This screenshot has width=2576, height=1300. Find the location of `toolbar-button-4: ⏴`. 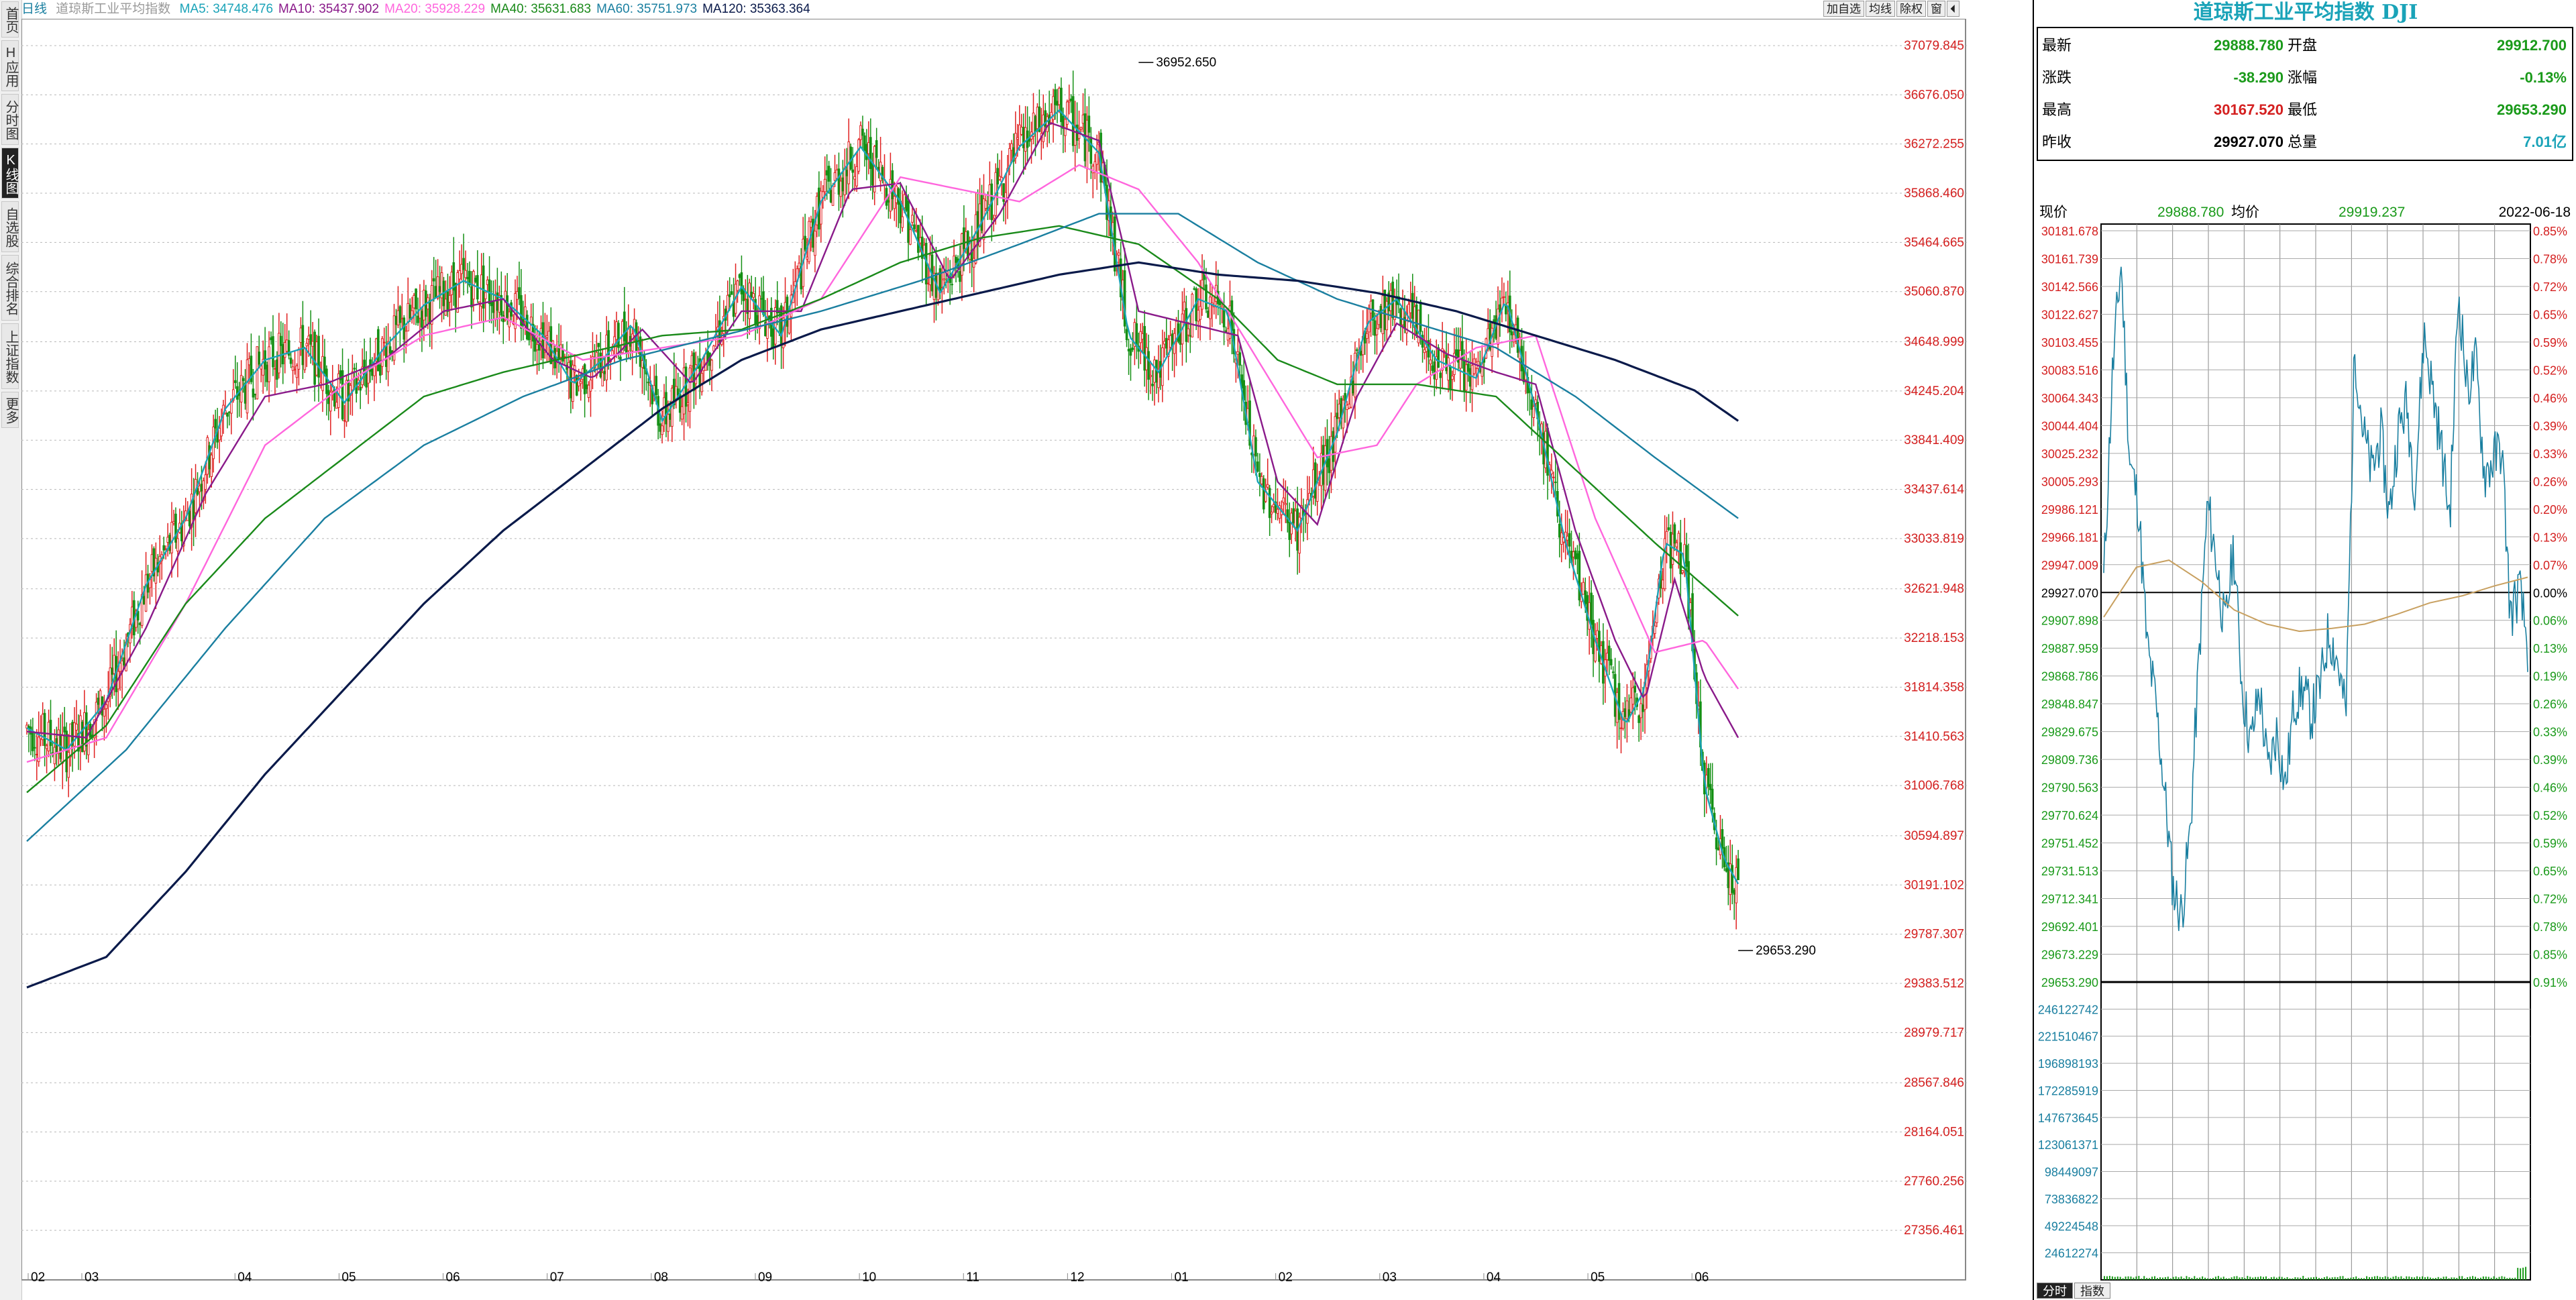

toolbar-button-4: ⏴ is located at coordinates (1953, 9).